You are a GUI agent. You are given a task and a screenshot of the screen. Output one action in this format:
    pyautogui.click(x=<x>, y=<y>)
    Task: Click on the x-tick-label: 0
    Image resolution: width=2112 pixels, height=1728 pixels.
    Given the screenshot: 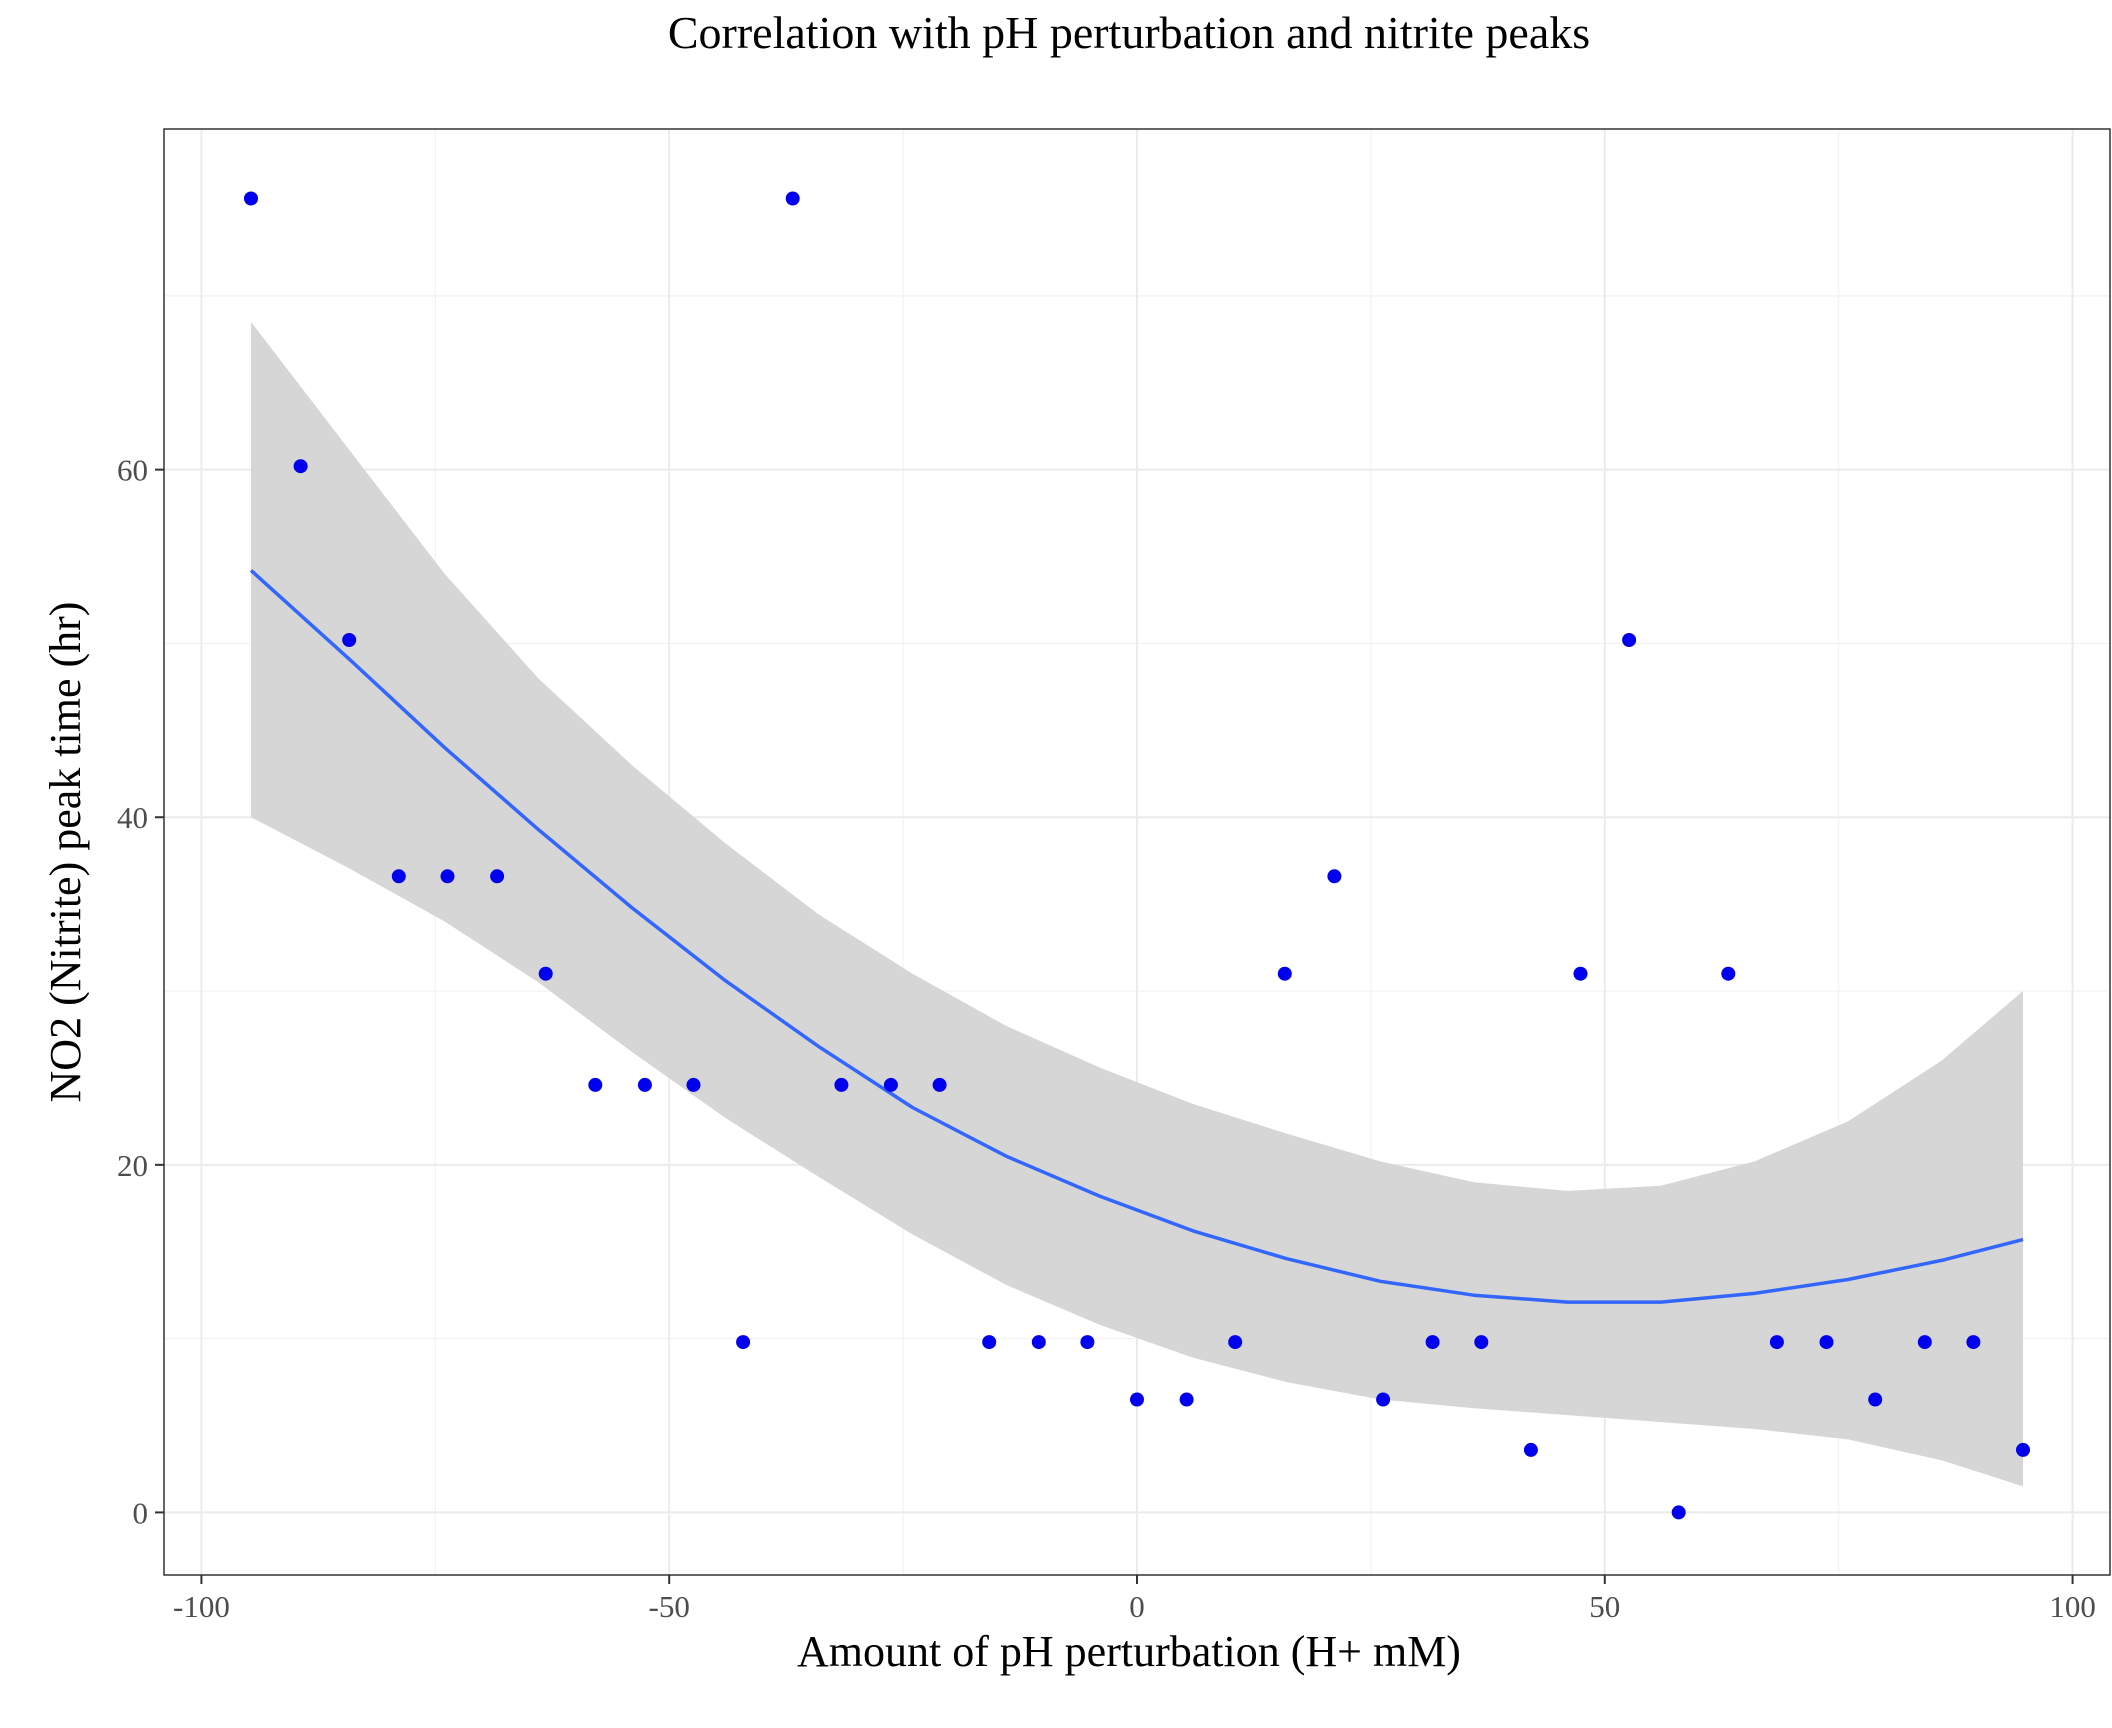 What is the action you would take?
    pyautogui.click(x=1137, y=1606)
    